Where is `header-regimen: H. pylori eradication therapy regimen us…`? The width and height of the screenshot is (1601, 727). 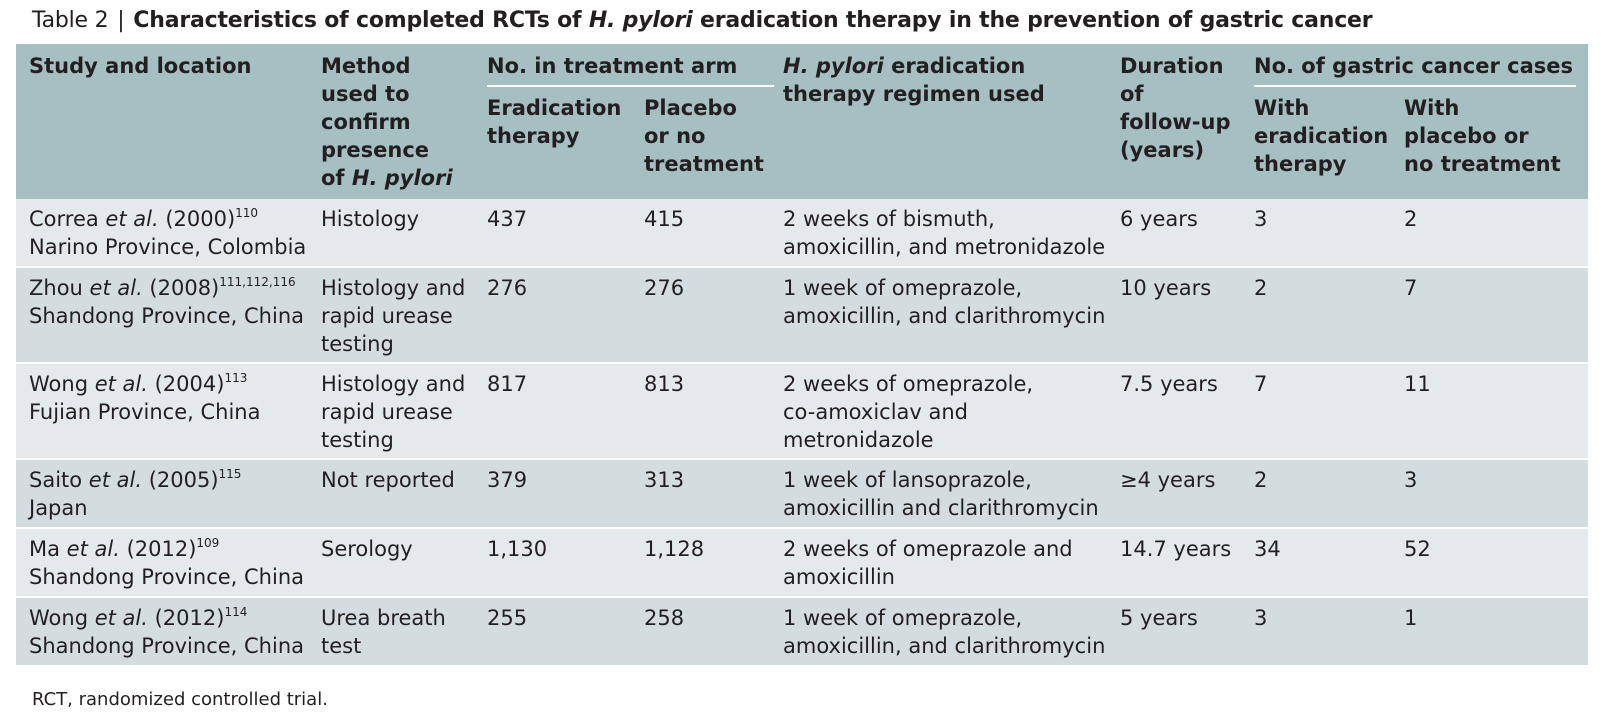 header-regimen: H. pylori eradication therapy regimen us… is located at coordinates (914, 80).